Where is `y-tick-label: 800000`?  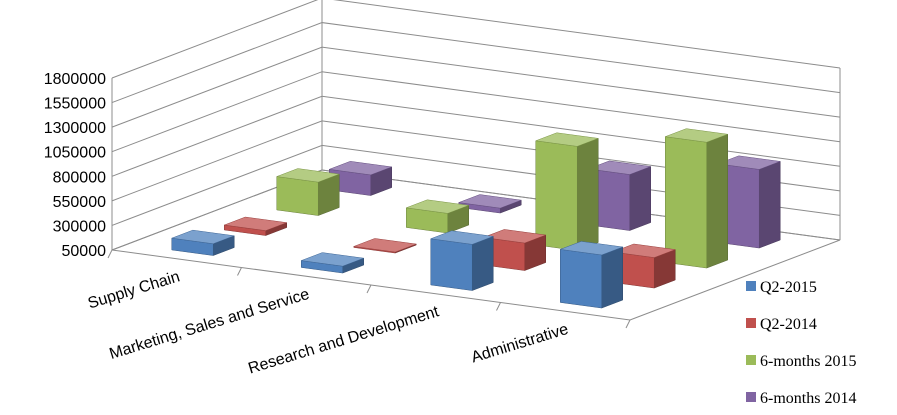 y-tick-label: 800000 is located at coordinates (79, 177).